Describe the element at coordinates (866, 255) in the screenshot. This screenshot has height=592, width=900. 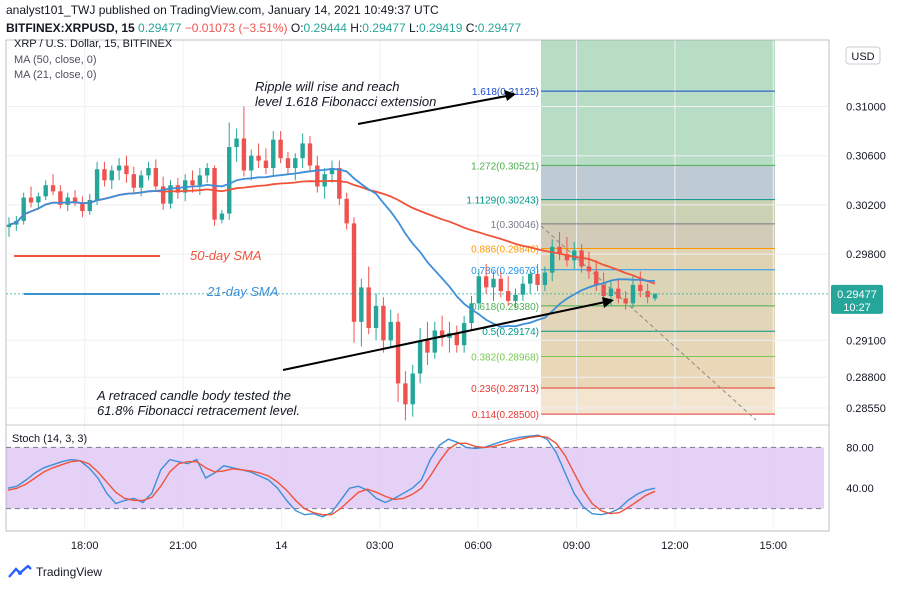
I see `y-tick-label: 0.29800` at that location.